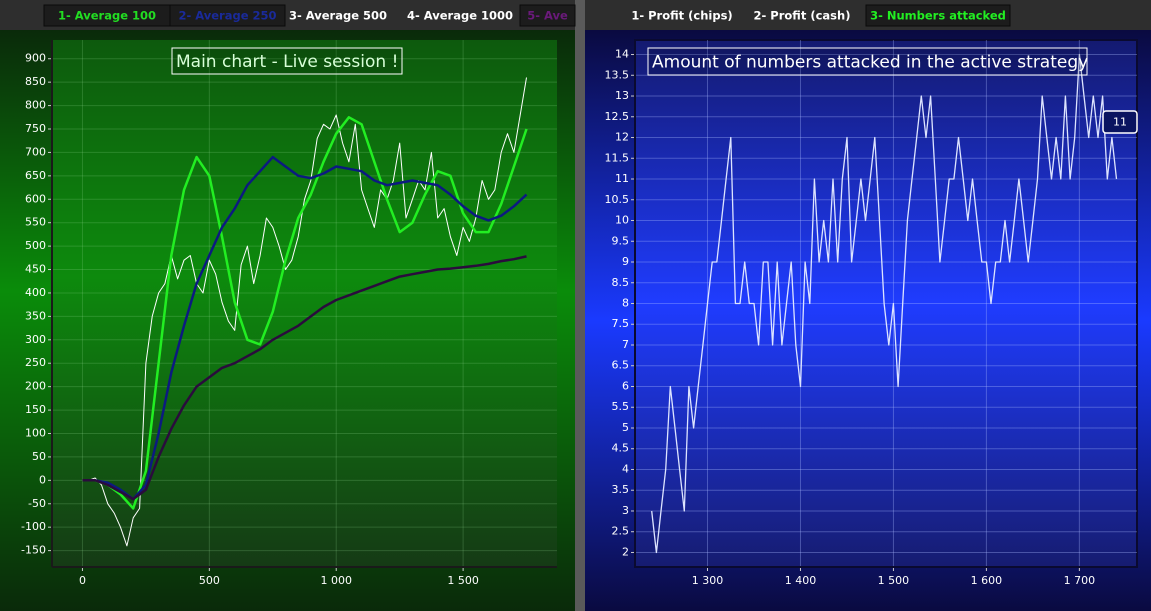 The image size is (1151, 611). Describe the element at coordinates (801, 580) in the screenshot. I see `x-tick-label: 1 400` at that location.